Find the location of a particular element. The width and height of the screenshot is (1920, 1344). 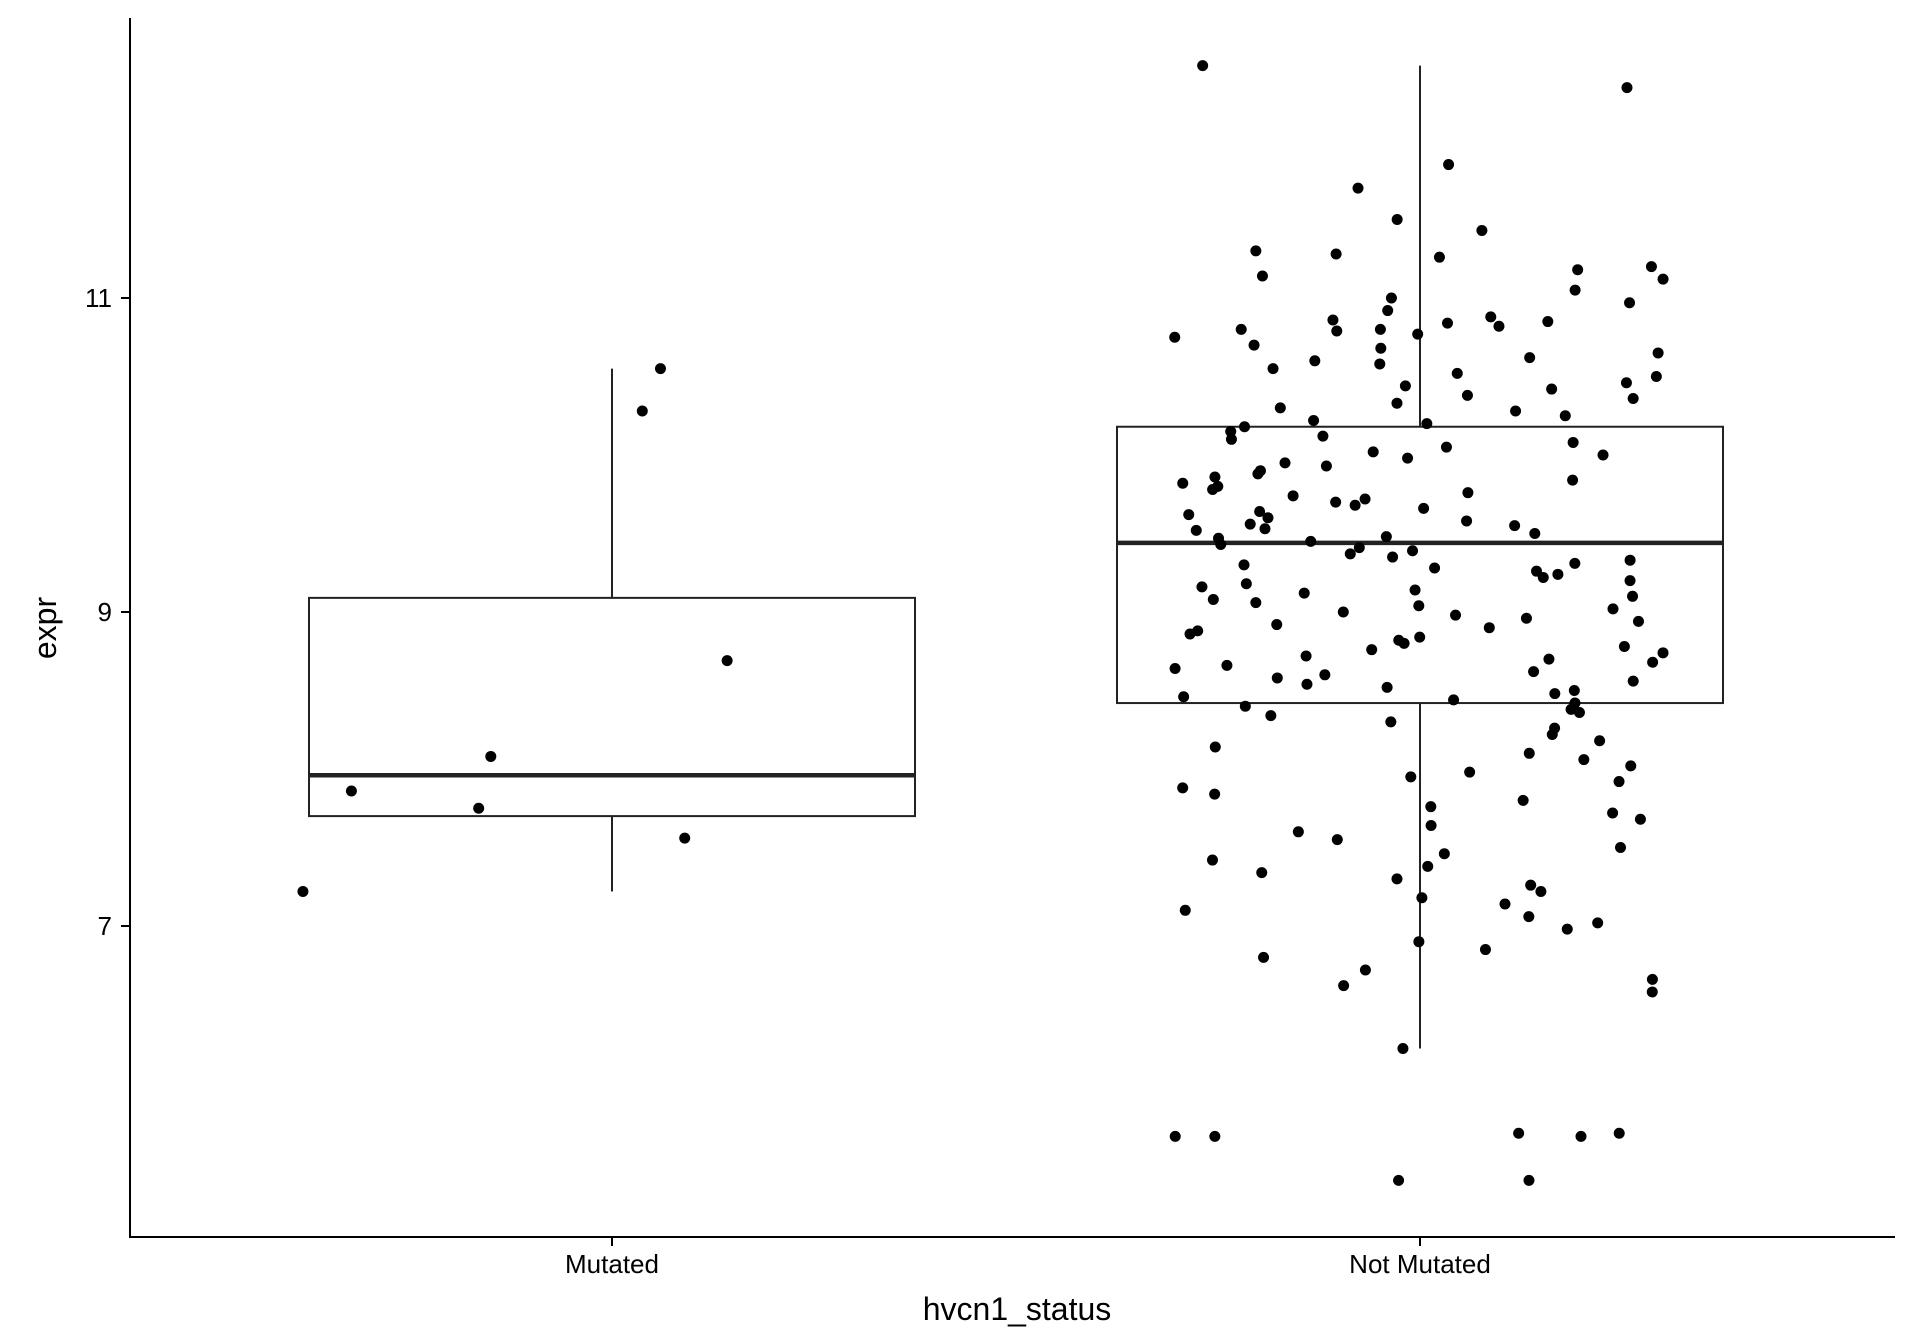

box-mutated is located at coordinates (612, 630).